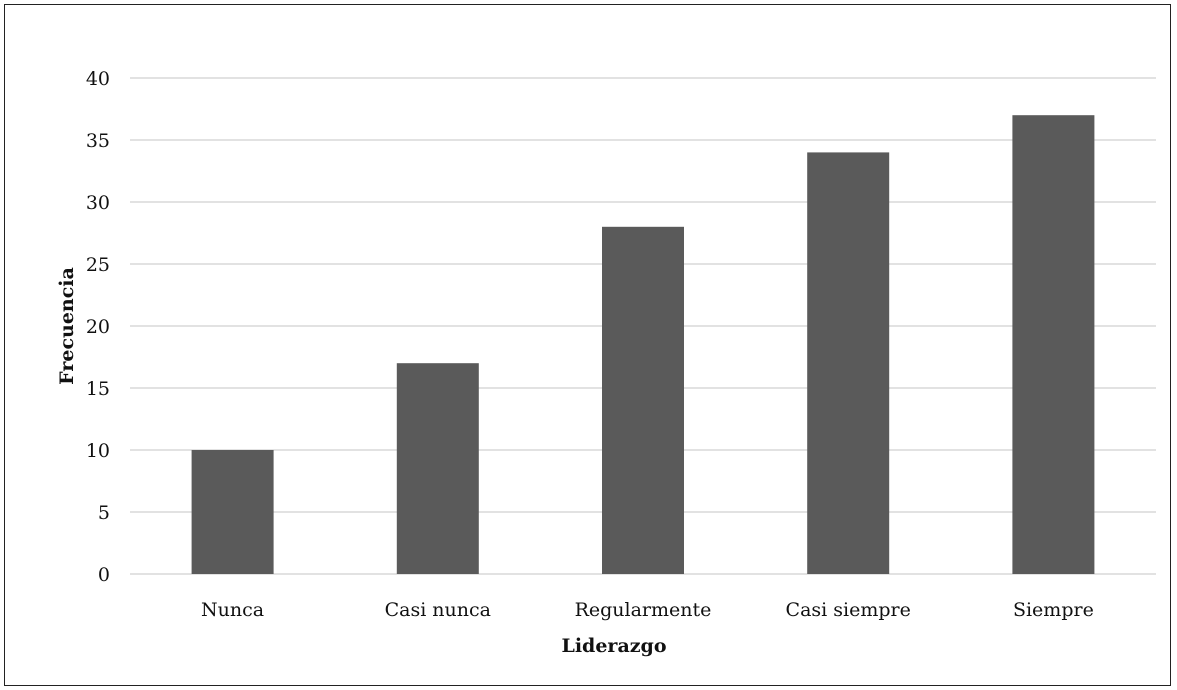 This screenshot has width=1177, height=690. What do you see at coordinates (848, 363) in the screenshot?
I see `bar-casi-siempre` at bounding box center [848, 363].